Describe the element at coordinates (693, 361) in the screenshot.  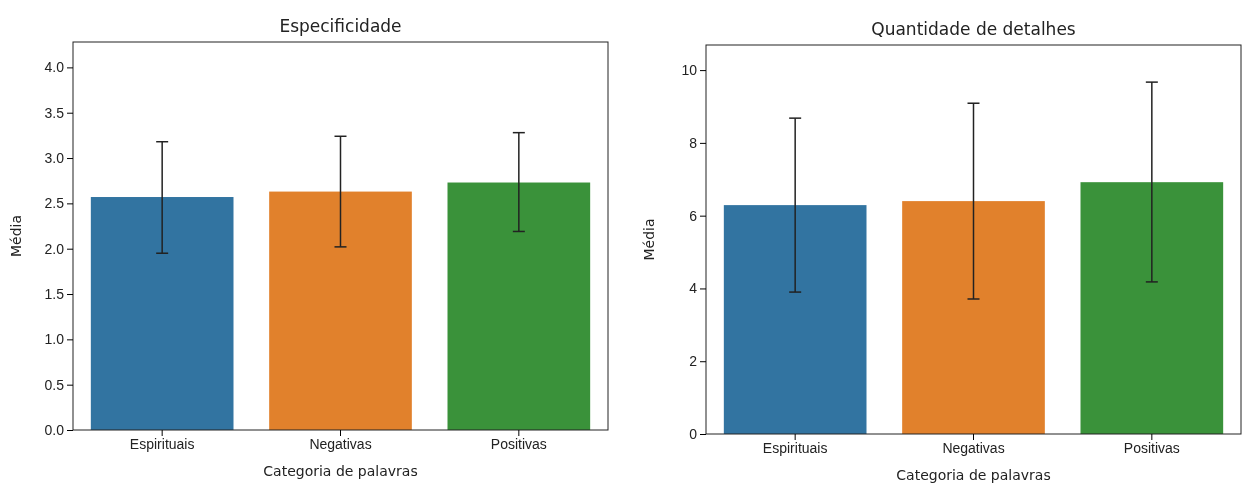
I see `y-tick-label: 2` at that location.